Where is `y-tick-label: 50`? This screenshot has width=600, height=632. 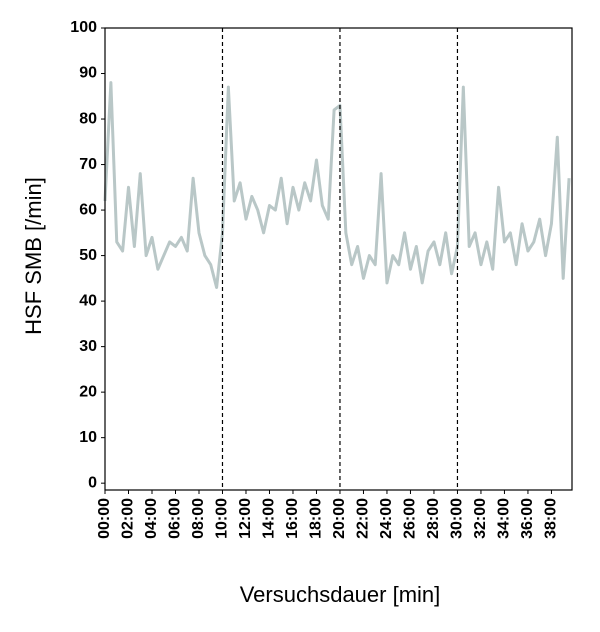
y-tick-label: 50 is located at coordinates (88, 255).